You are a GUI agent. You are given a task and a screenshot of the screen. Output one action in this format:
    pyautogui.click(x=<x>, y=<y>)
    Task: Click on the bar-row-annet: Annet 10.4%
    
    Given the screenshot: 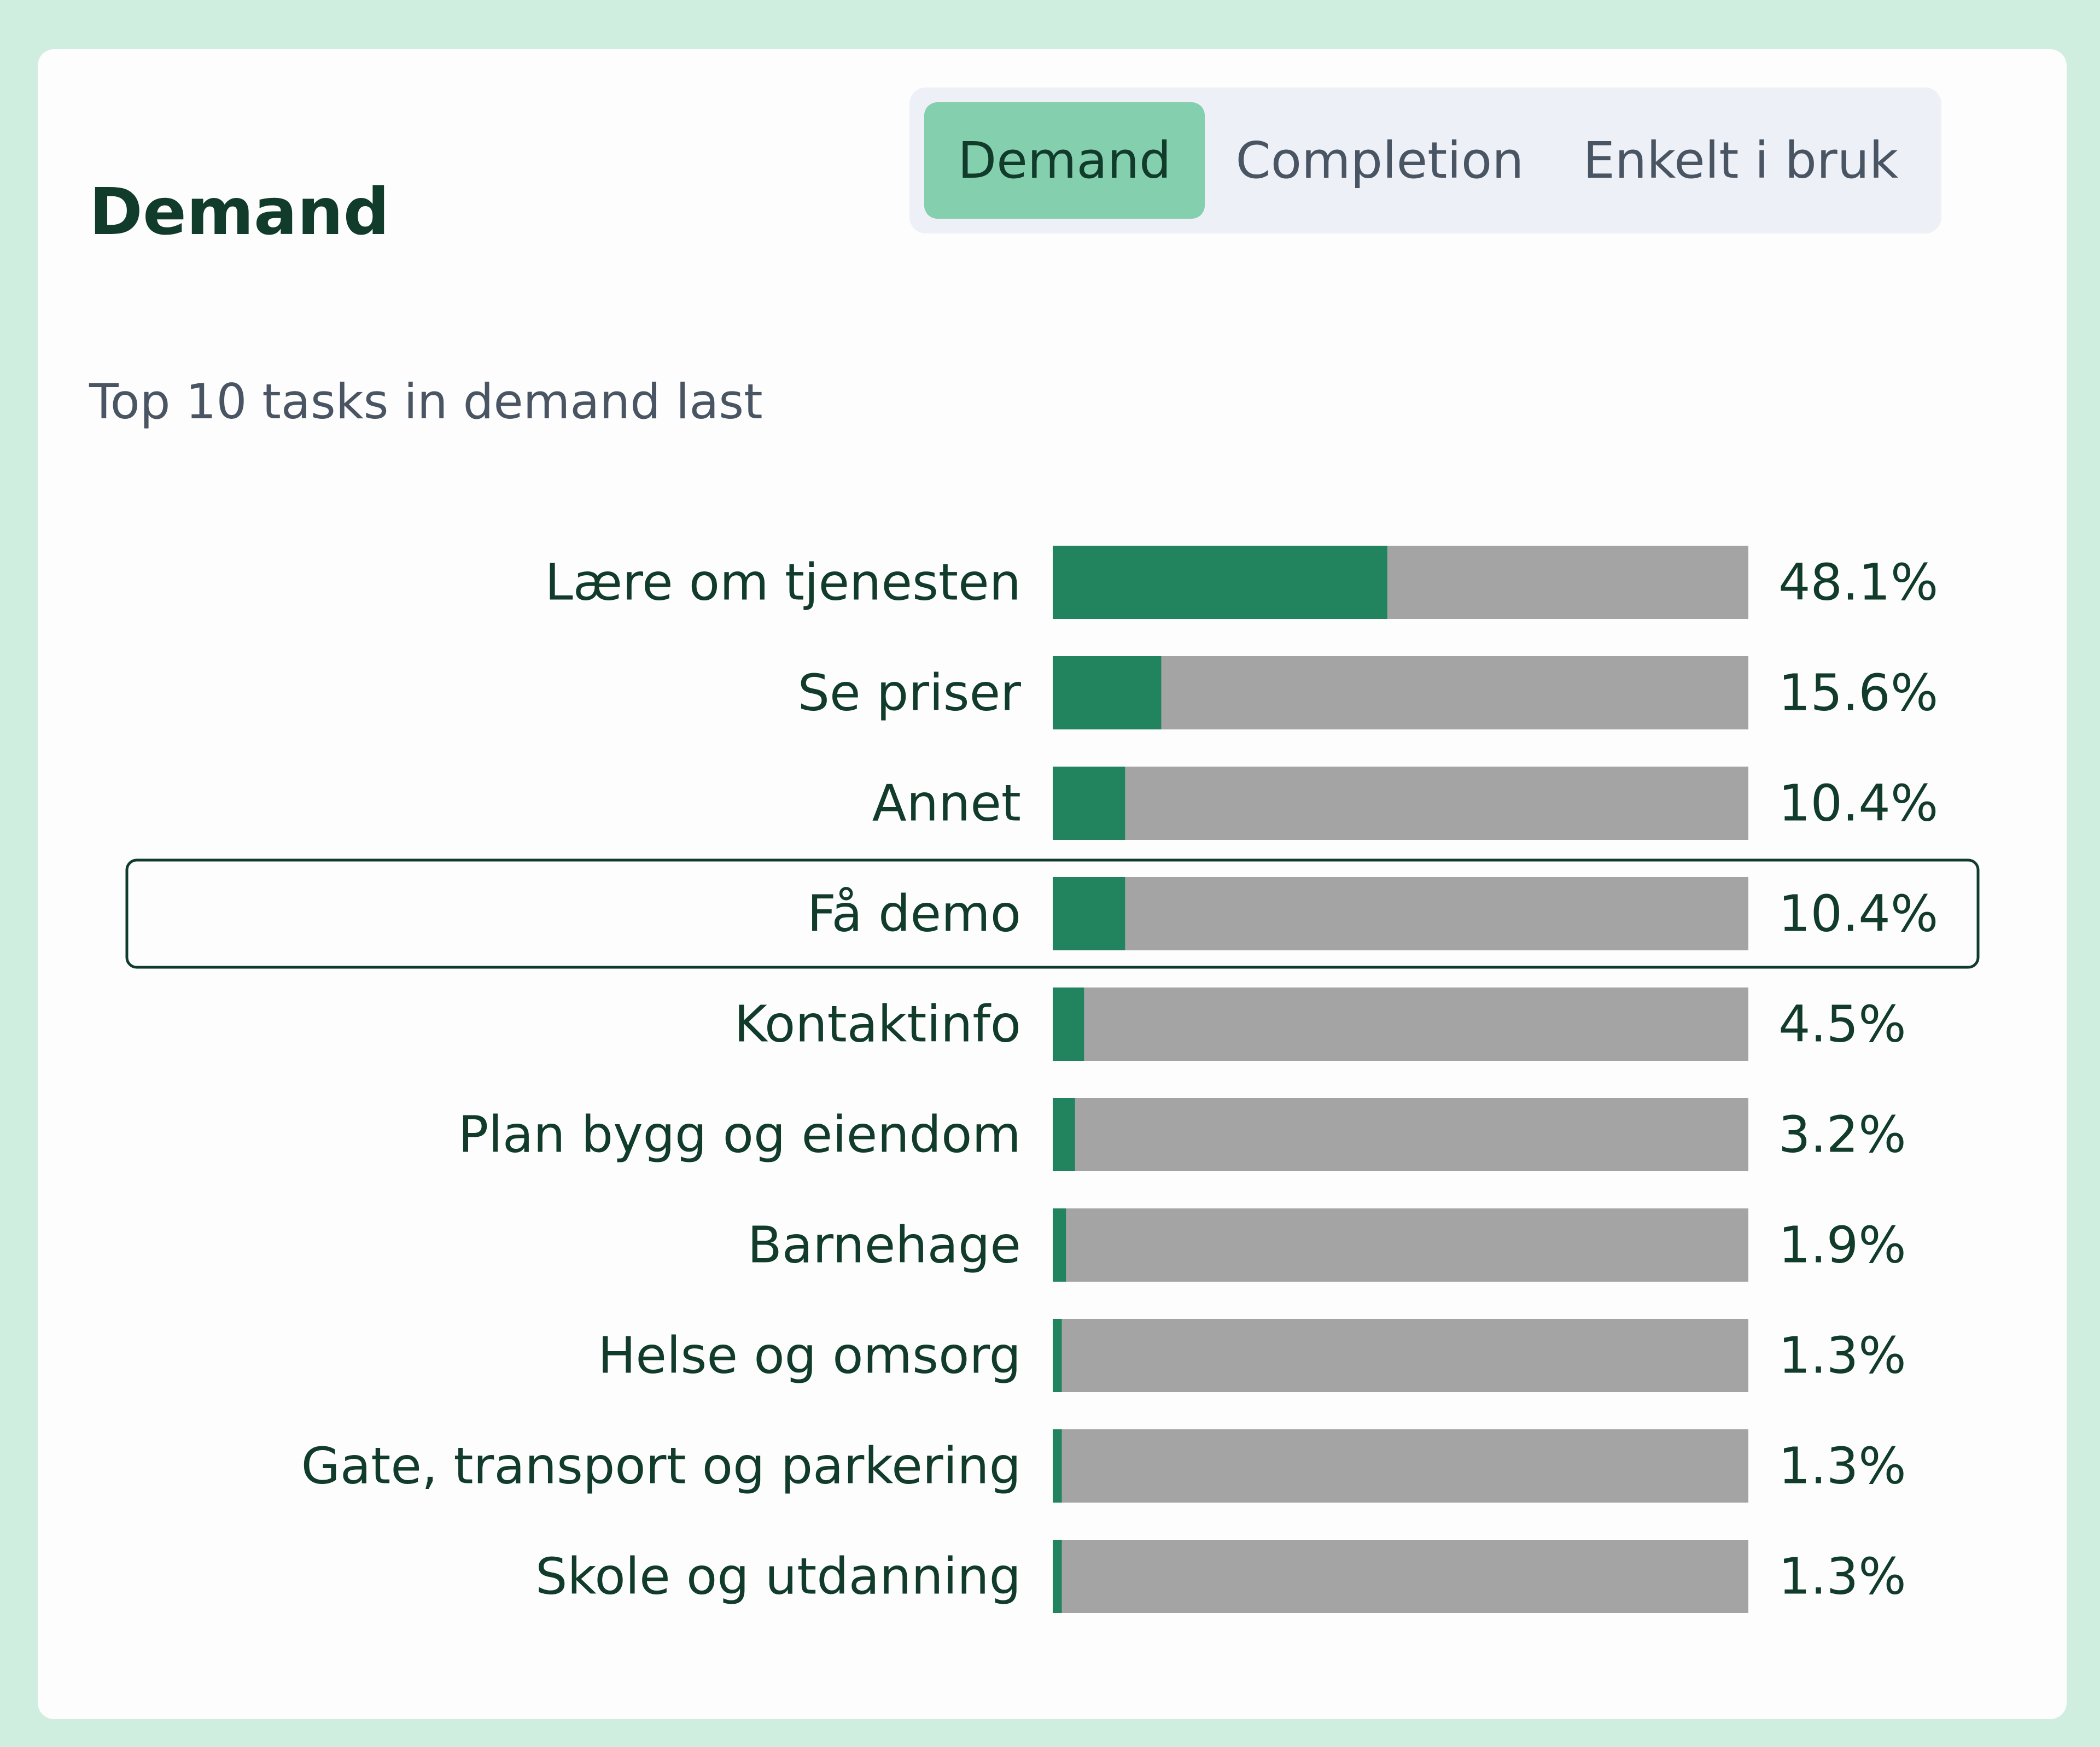 What is the action you would take?
    pyautogui.click(x=1405, y=803)
    